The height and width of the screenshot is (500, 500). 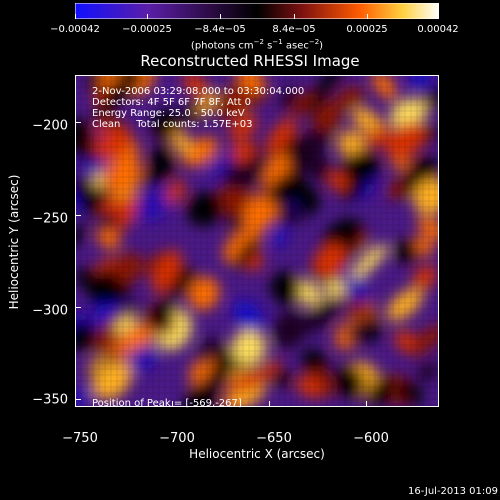 I want to click on detectors-text: Detectors: 4F 5F 6F 7F 8F, Att 0, so click(x=172, y=102).